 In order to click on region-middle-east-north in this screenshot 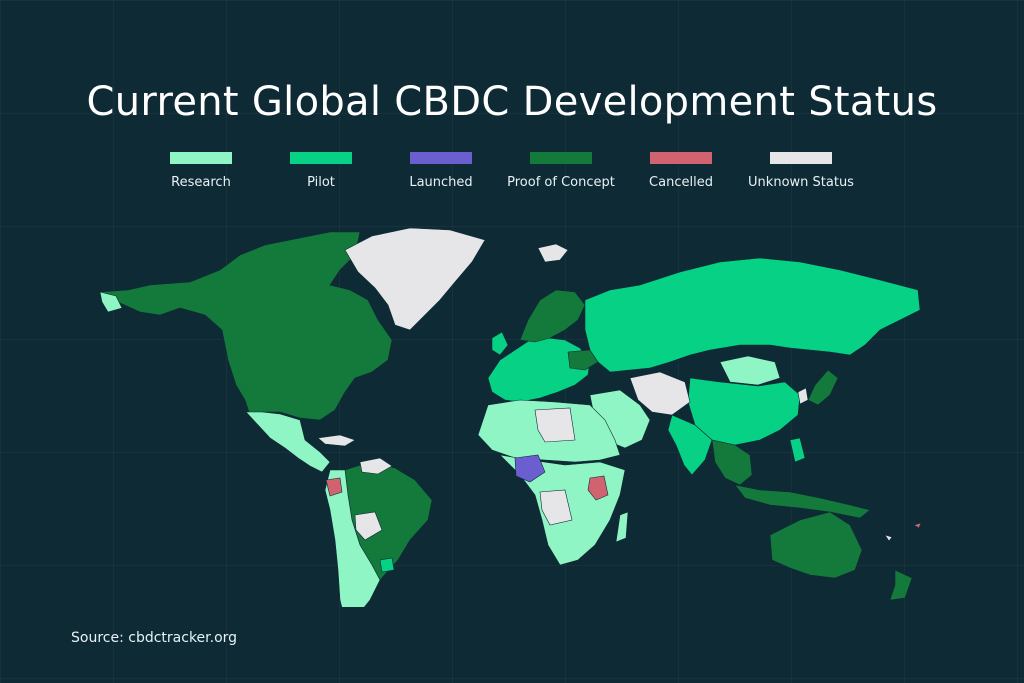, I will do `click(660, 393)`.